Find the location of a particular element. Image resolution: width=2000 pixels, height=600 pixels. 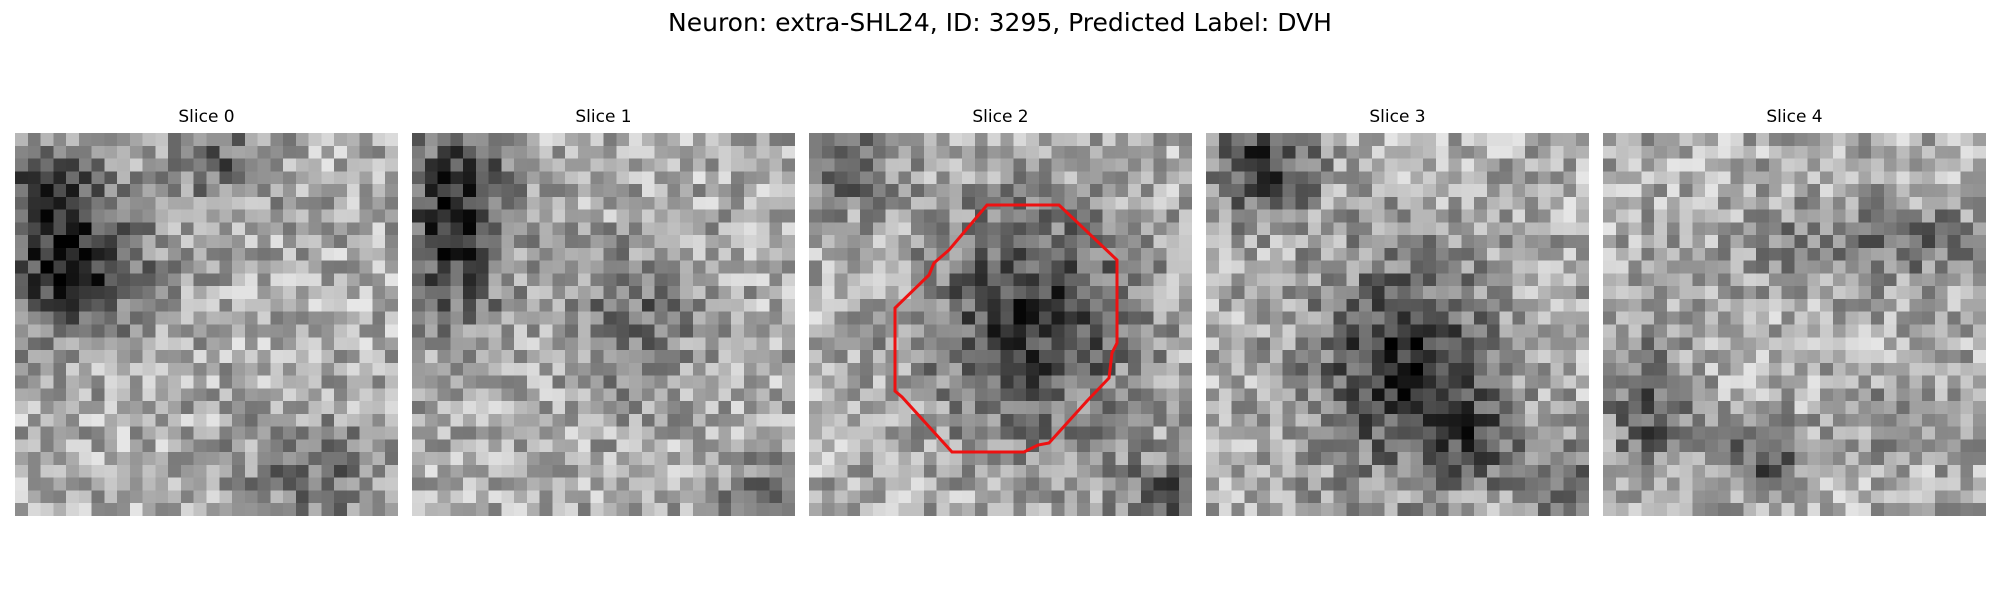

slice-panel-0: Slice 0 is located at coordinates (206, 311).